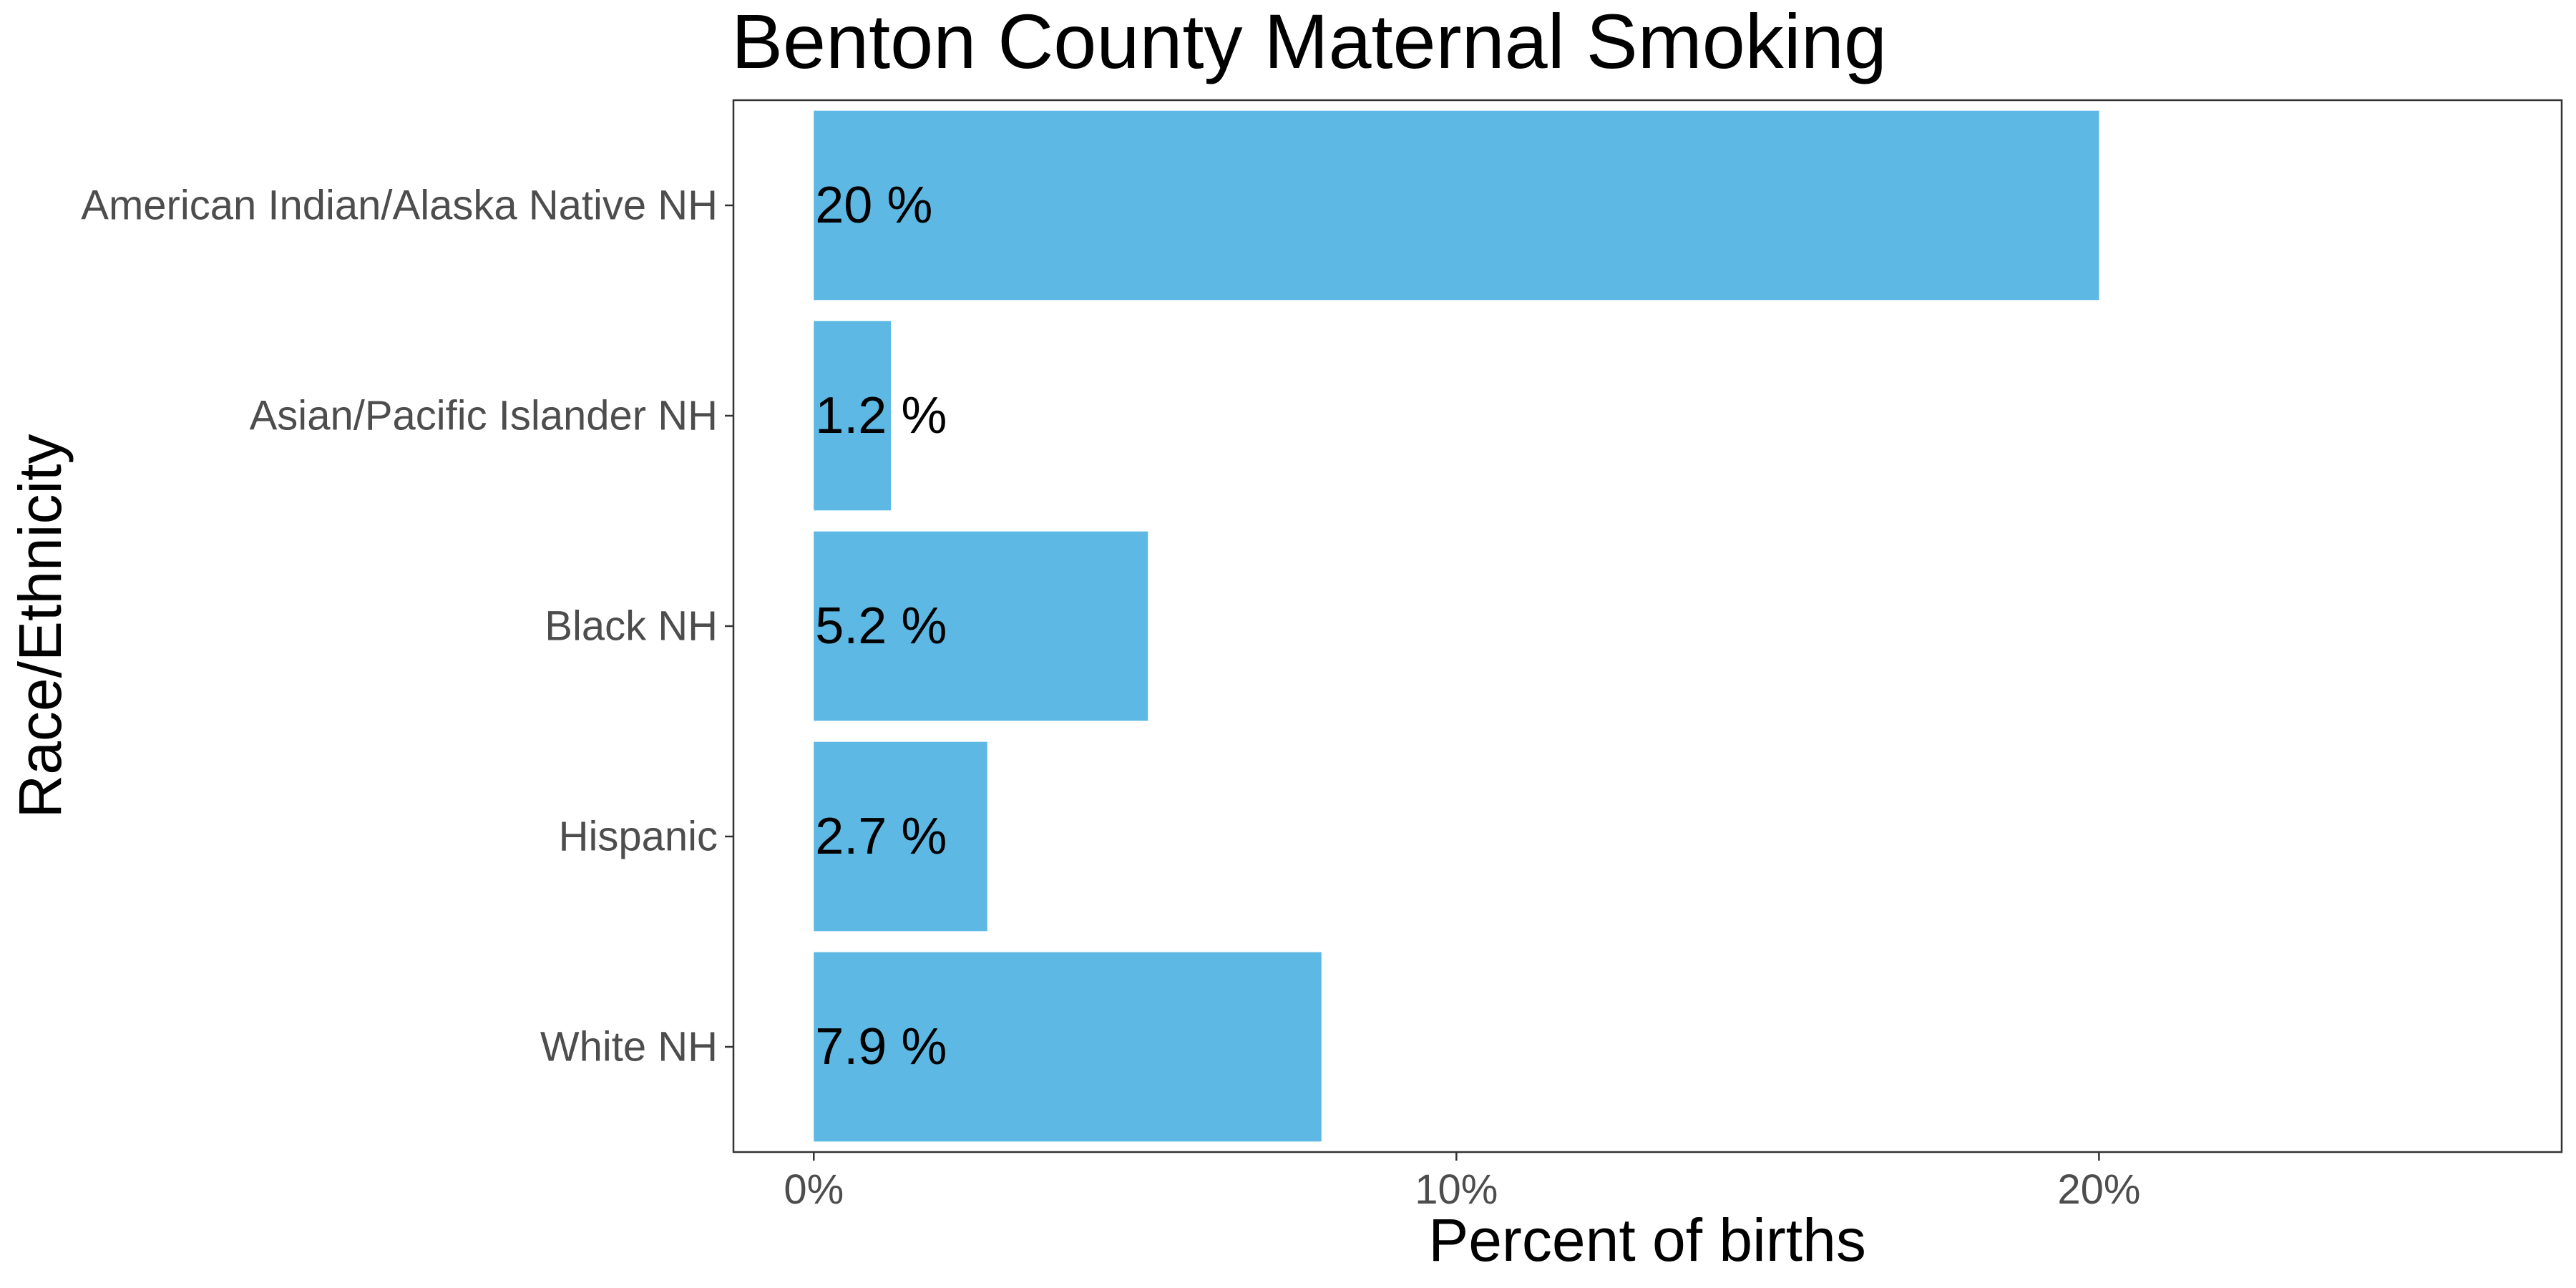 This screenshot has height=1288, width=2576. Describe the element at coordinates (484, 416) in the screenshot. I see `y-tick-label-asian-pacific-islander-nh: Asian/Pacific Islander NH` at that location.